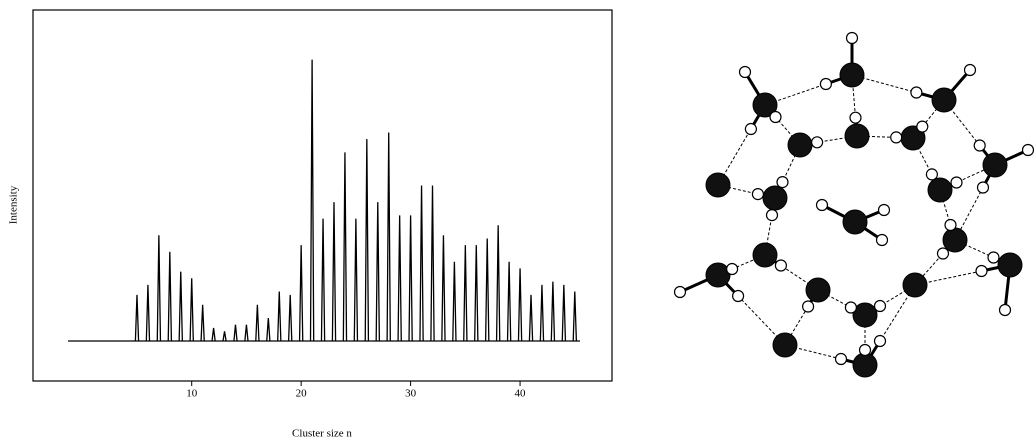 The width and height of the screenshot is (1034, 441). I want to click on x-axis-label: Cluster size n, so click(322, 434).